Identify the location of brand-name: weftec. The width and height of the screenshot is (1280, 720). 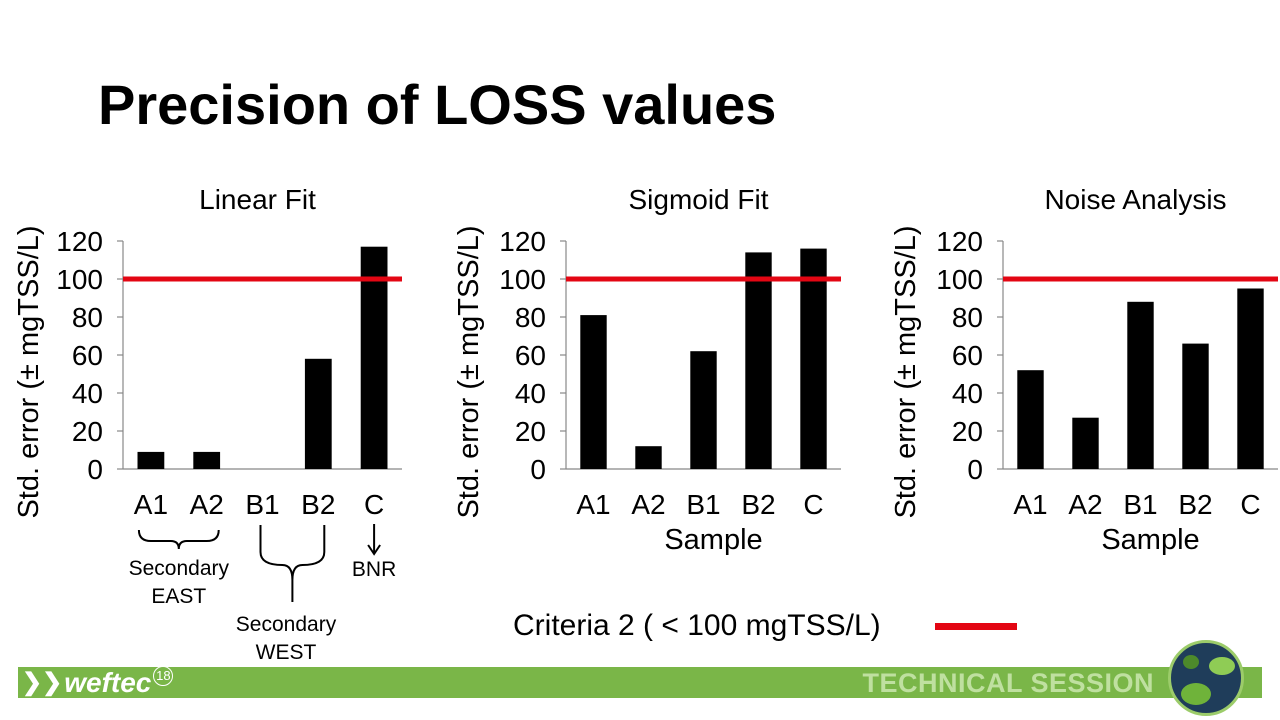
(108, 682).